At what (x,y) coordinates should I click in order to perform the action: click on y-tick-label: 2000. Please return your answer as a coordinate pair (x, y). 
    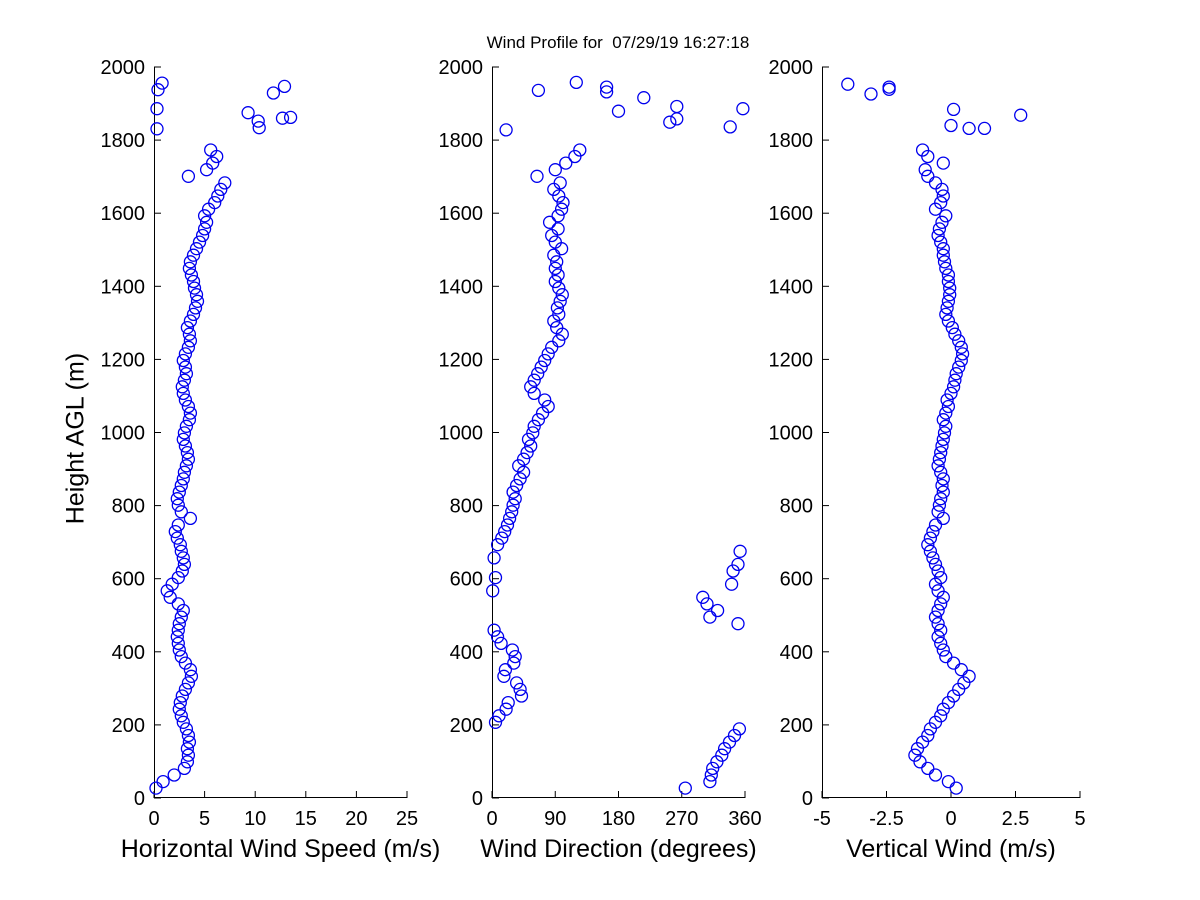
    Looking at the image, I should click on (461, 68).